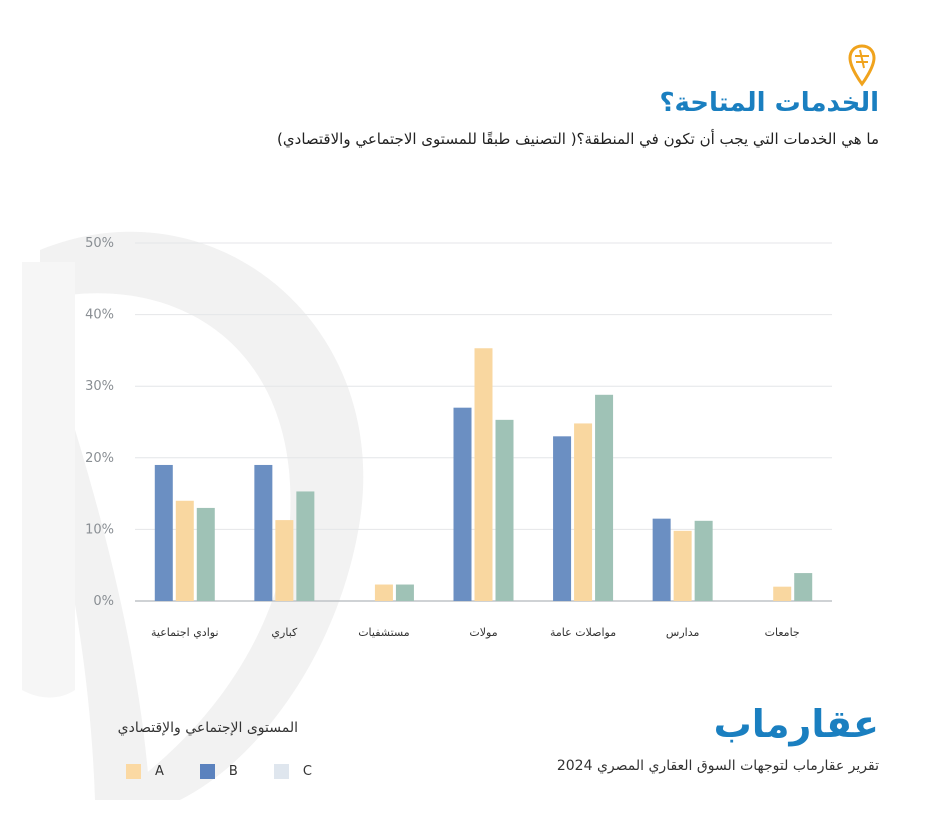 Image resolution: width=927 pixels, height=828 pixels. Describe the element at coordinates (281, 771) in the screenshot. I see `legend-swatch-c` at that location.